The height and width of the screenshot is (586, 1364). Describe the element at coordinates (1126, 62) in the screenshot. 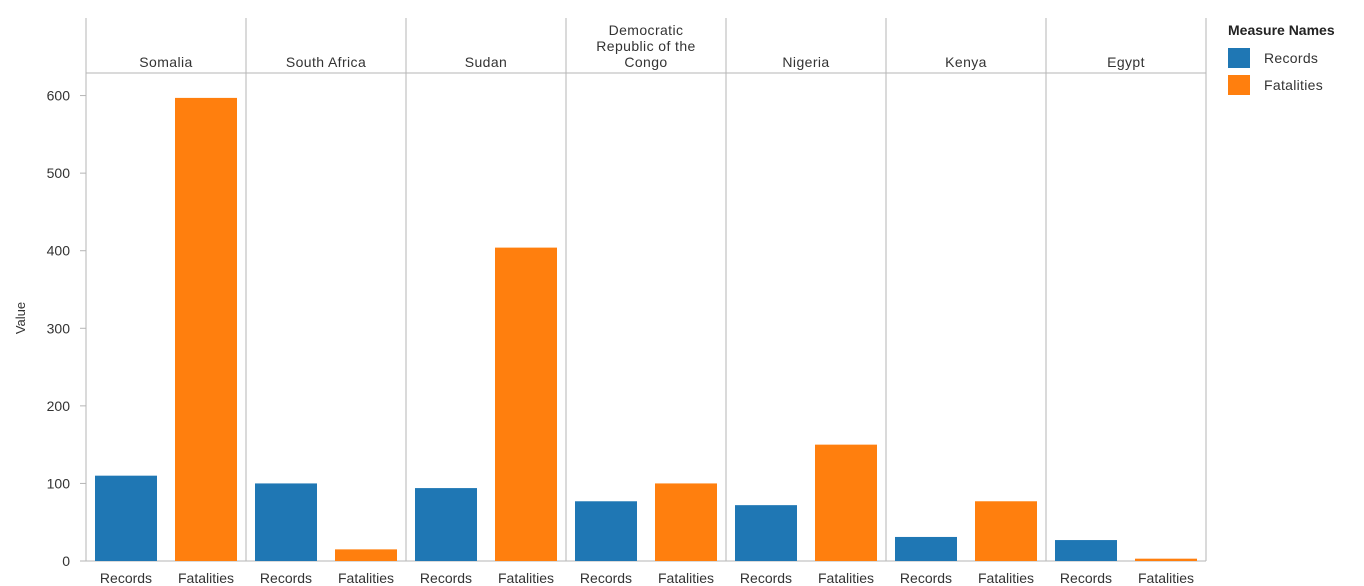

I see `facet-title: Egypt` at that location.